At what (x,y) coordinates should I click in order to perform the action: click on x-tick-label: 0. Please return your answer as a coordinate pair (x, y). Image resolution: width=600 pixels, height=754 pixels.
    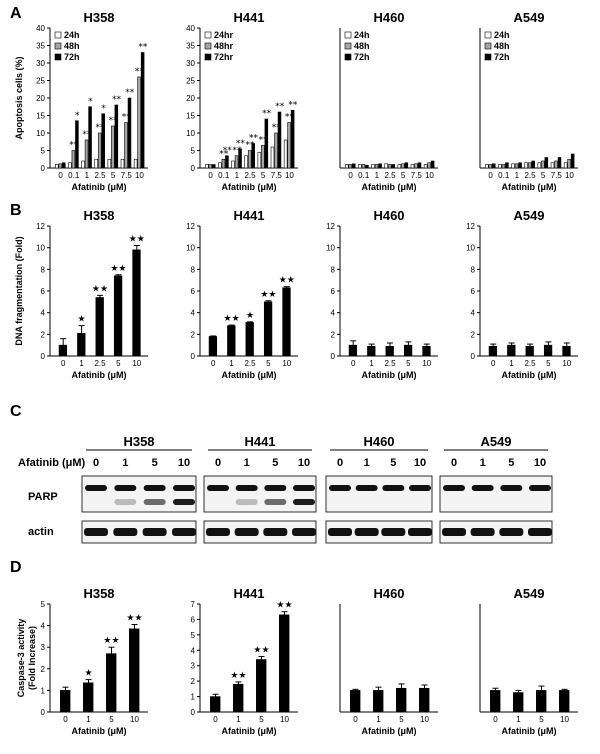
    Looking at the image, I should click on (63, 363).